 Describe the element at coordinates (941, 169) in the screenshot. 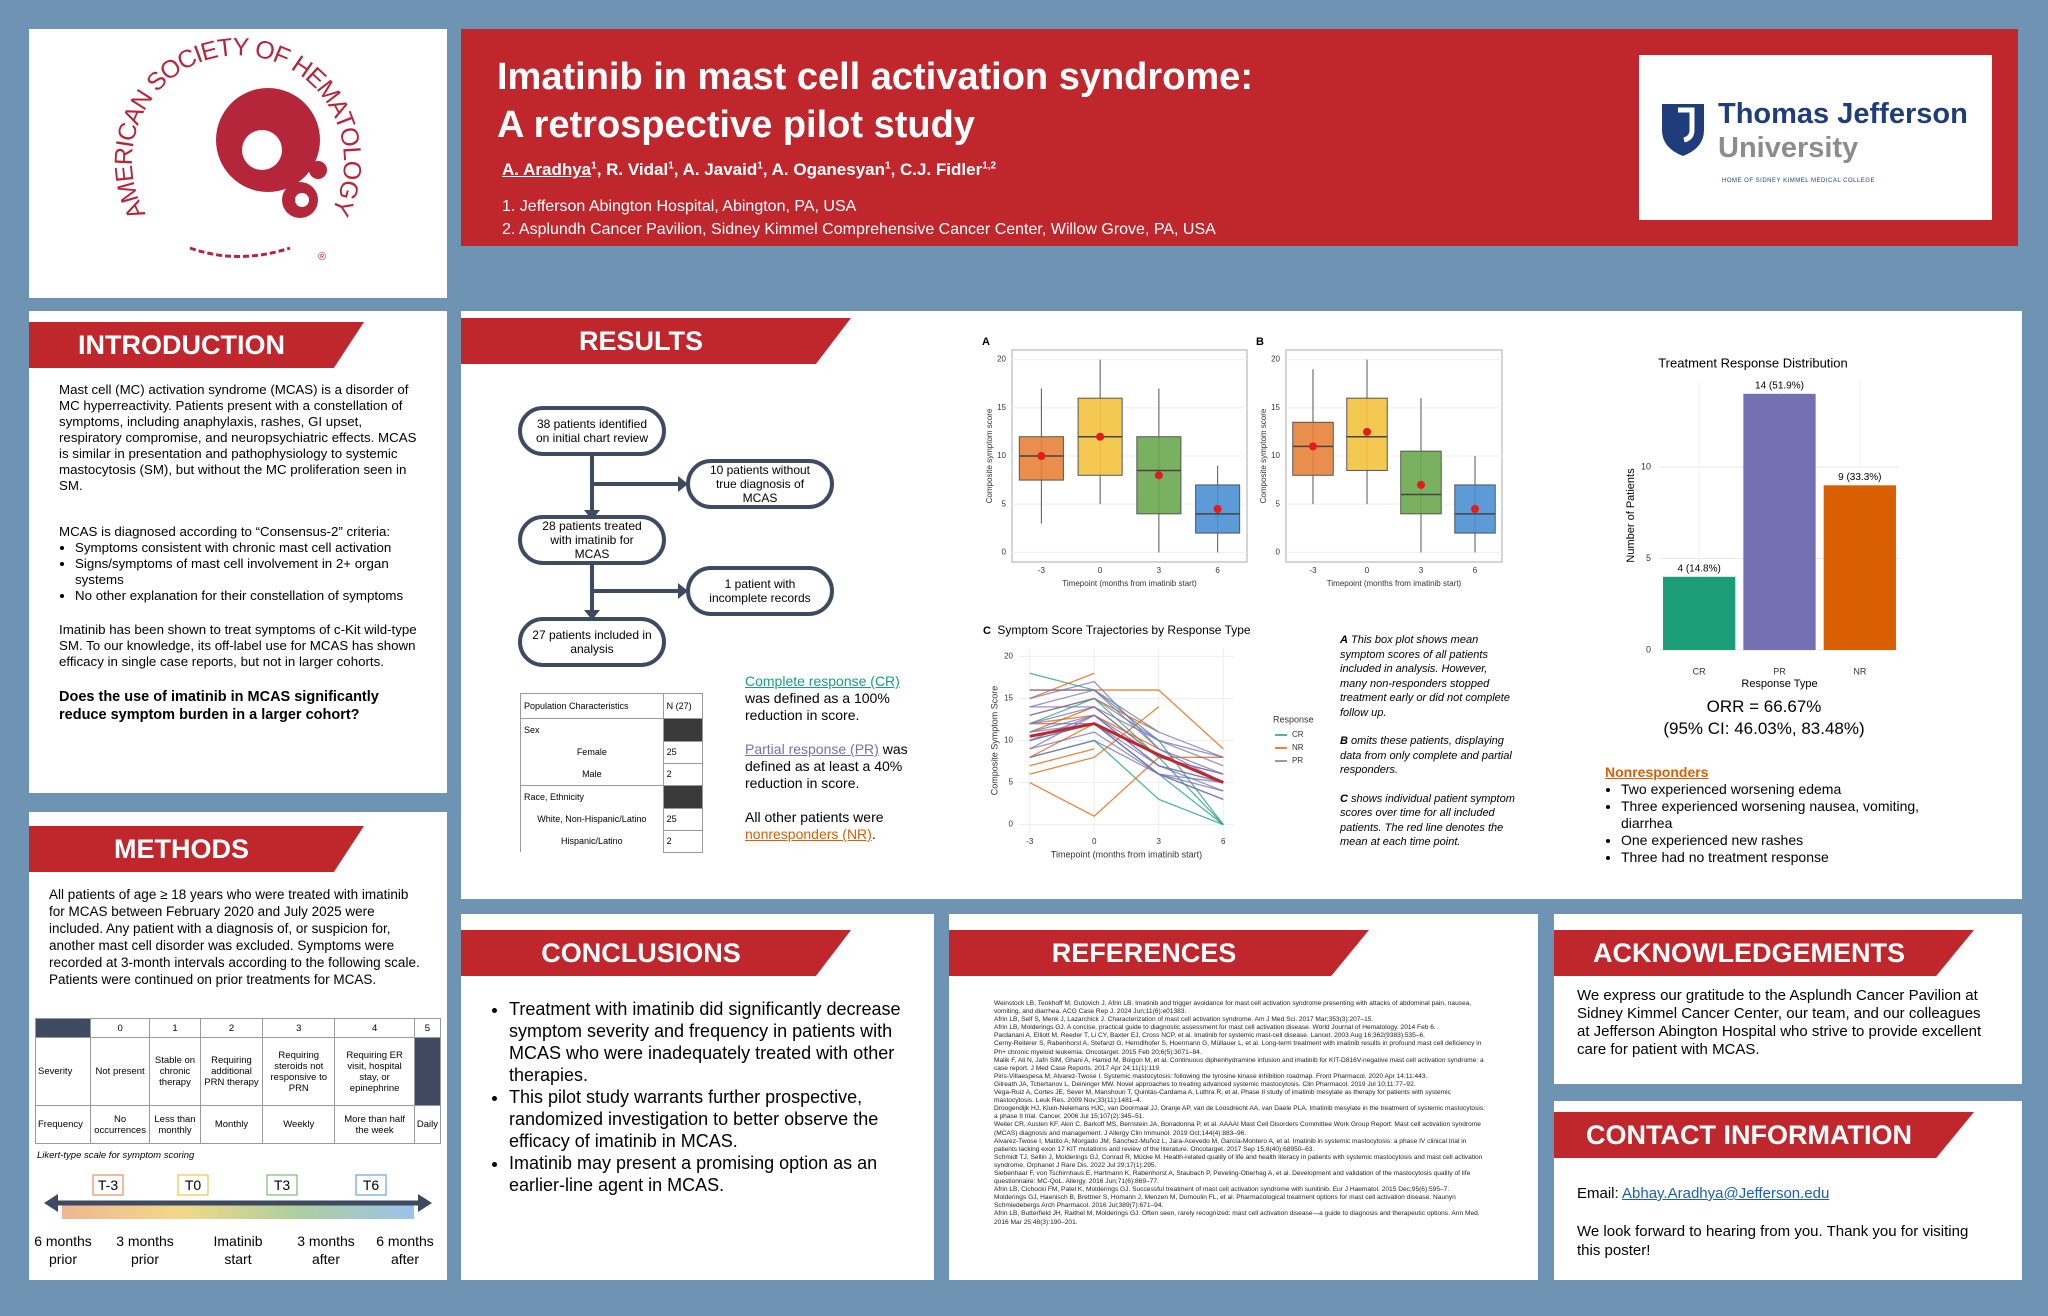

I see `author-name: C.J. Fidler` at that location.